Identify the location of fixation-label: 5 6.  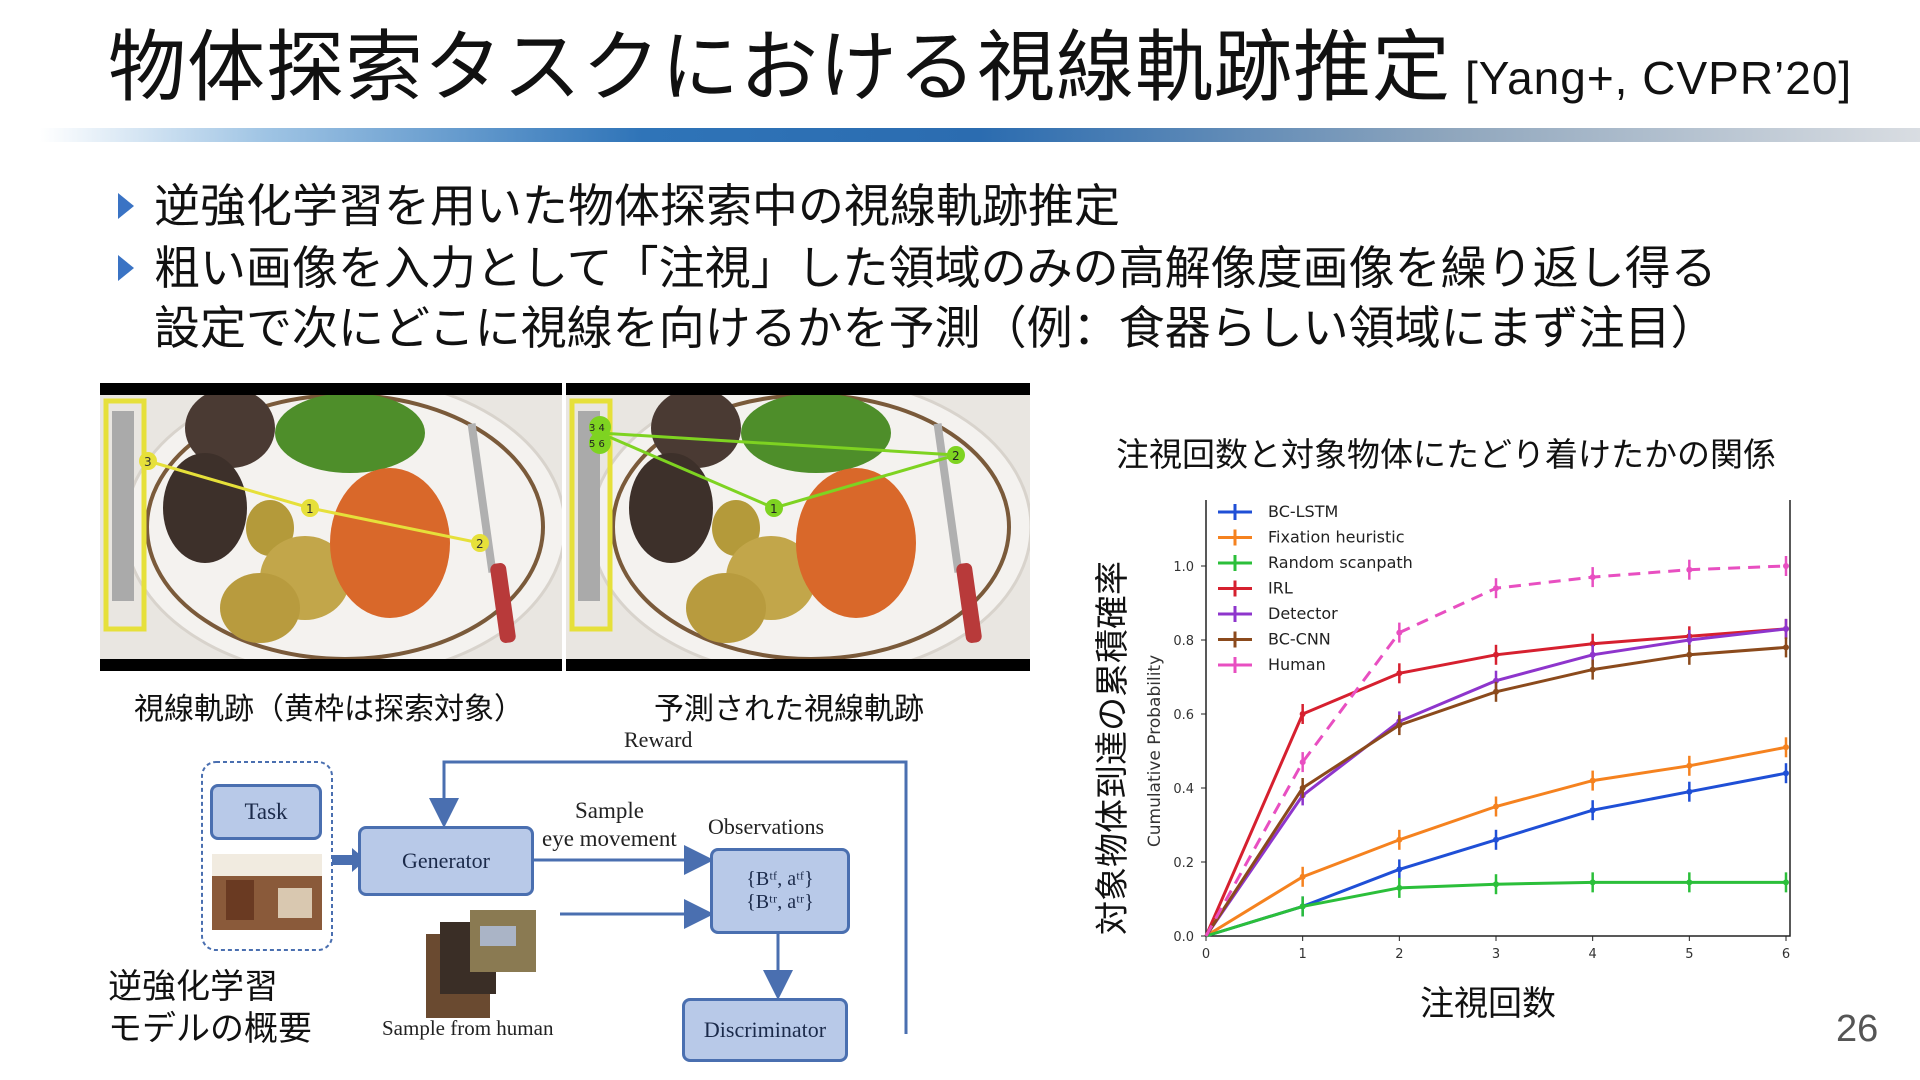
(597, 444).